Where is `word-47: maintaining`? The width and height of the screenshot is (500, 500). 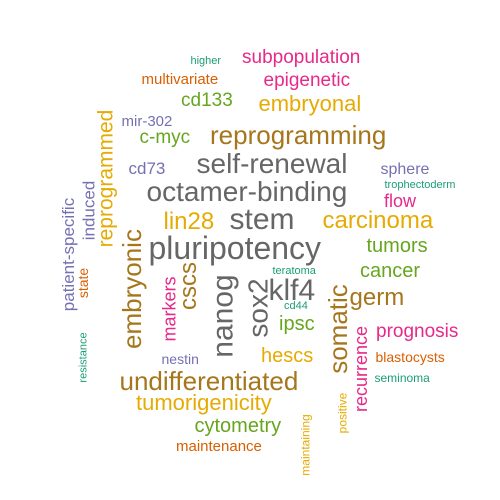
word-47: maintaining is located at coordinates (305, 445).